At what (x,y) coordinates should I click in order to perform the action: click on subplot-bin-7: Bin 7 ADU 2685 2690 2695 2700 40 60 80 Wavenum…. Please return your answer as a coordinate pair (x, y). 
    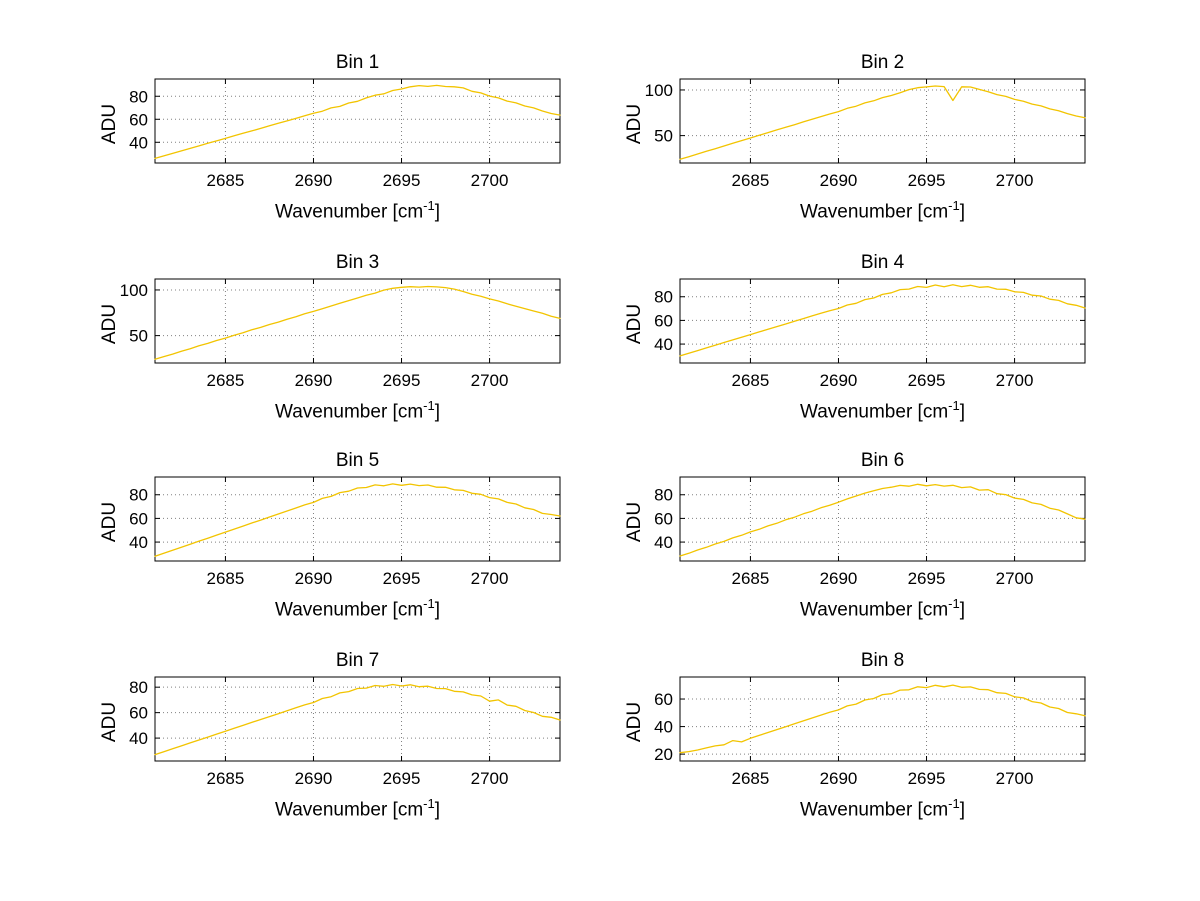
    Looking at the image, I should click on (357, 747).